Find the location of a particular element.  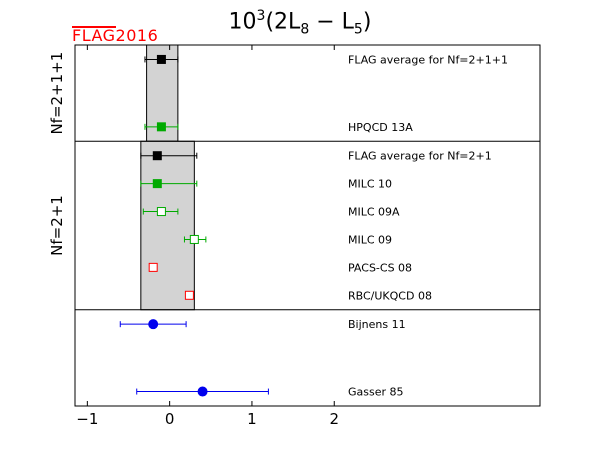

x-tick-label: 1 is located at coordinates (252, 419).